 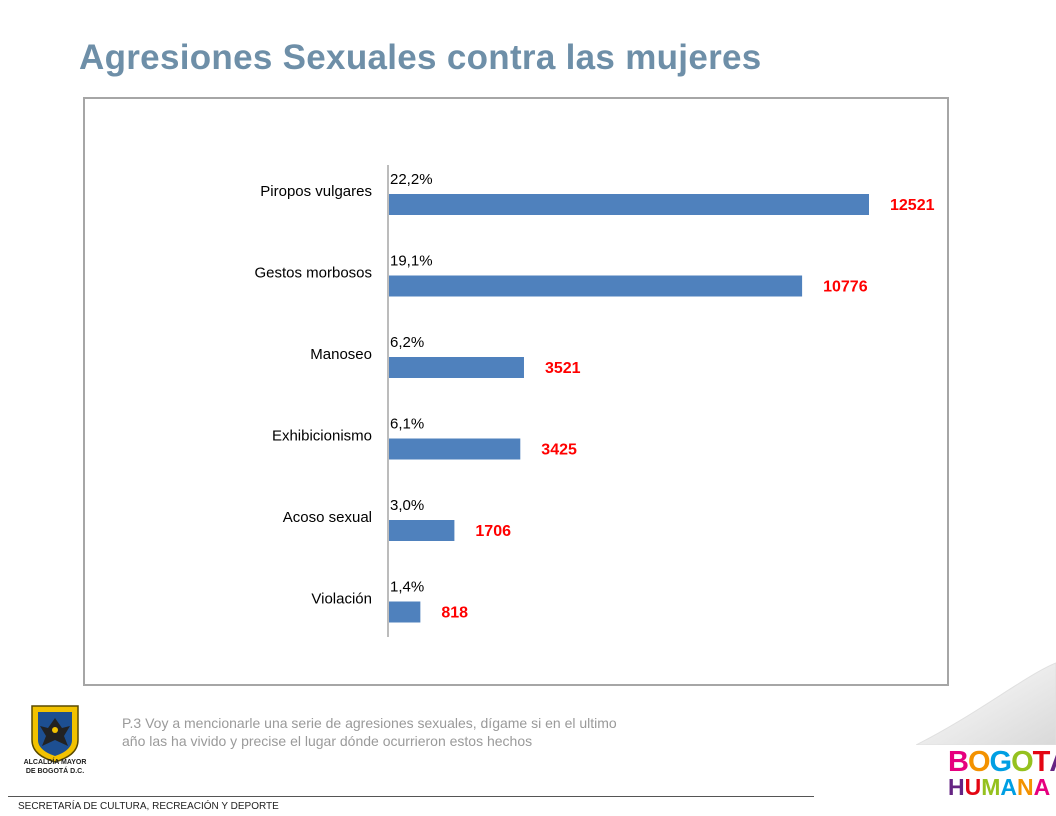 What do you see at coordinates (327, 517) in the screenshot?
I see `category-label: Acoso sexual` at bounding box center [327, 517].